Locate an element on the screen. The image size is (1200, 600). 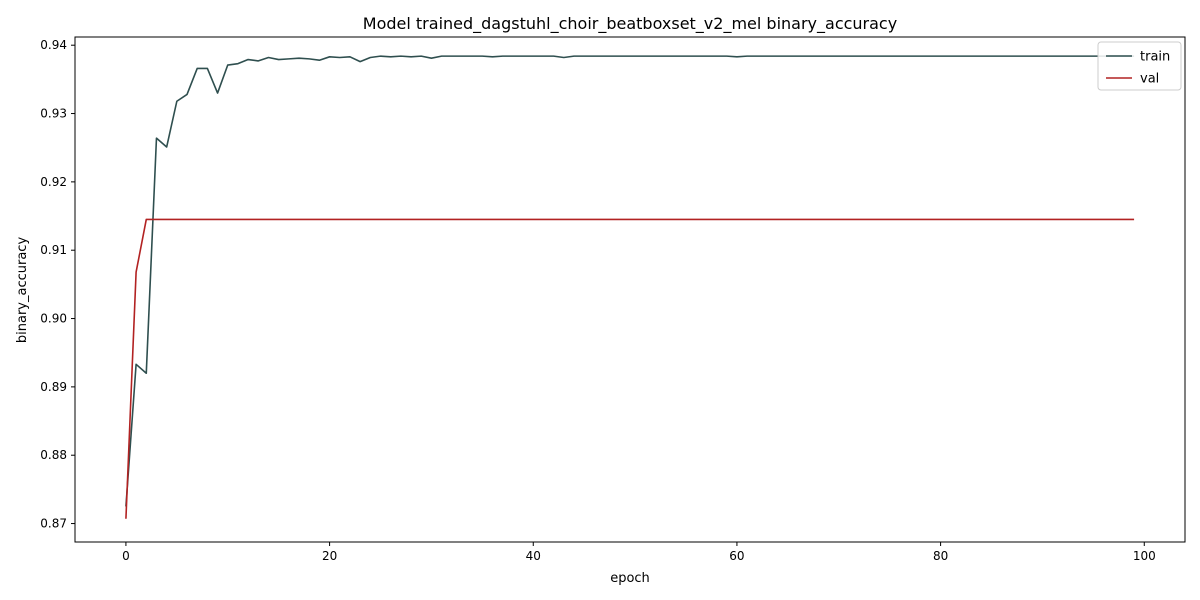
x-axis: 0 20 40 60 80 100 is located at coordinates (639, 552).